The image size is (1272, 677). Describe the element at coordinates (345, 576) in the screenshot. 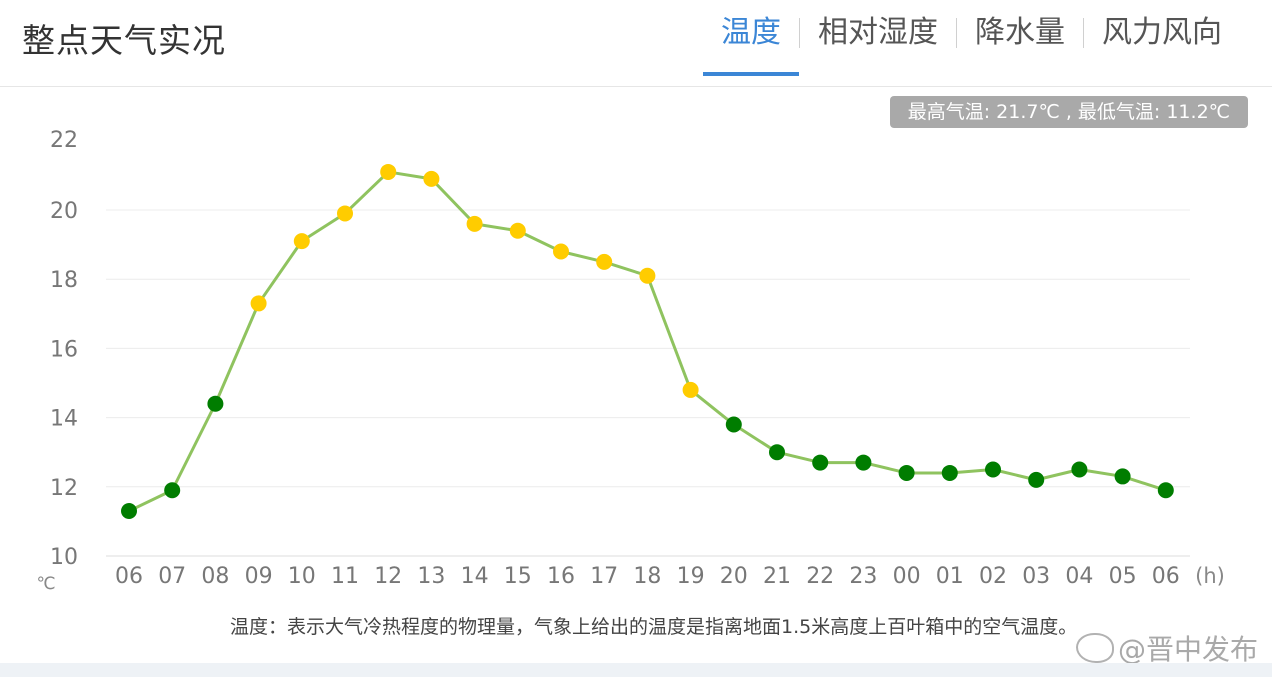

I see `x-tick-label: 11` at that location.